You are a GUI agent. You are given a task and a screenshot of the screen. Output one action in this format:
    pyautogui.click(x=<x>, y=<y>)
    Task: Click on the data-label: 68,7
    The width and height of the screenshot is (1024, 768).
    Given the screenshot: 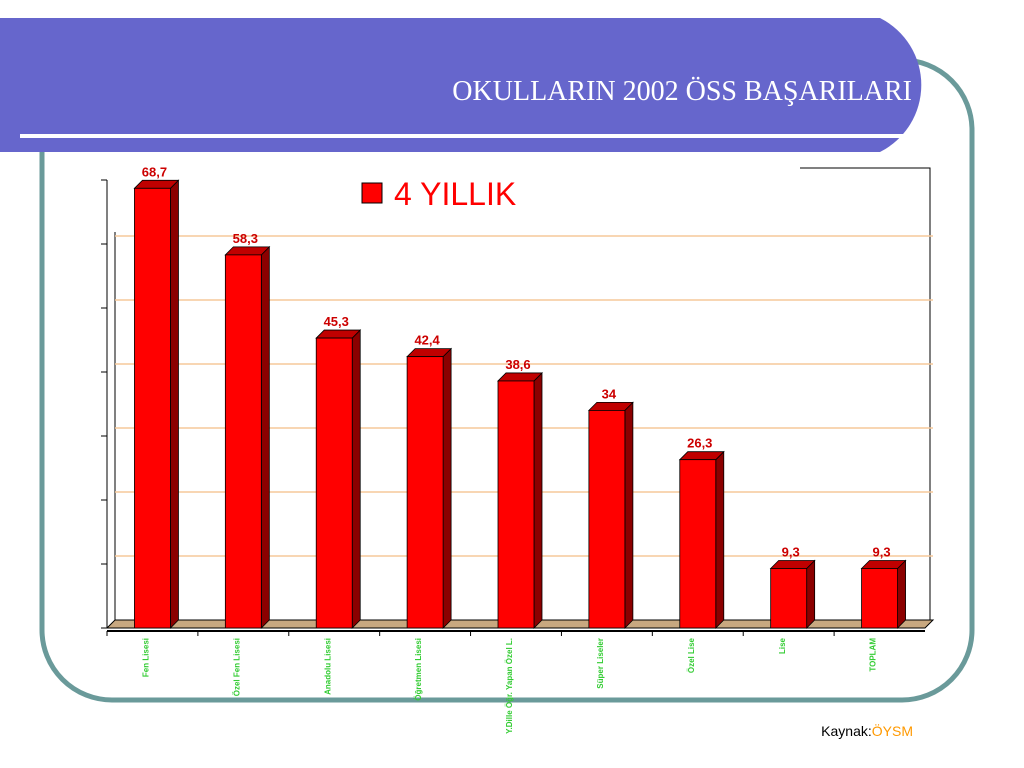 What is the action you would take?
    pyautogui.click(x=154, y=171)
    